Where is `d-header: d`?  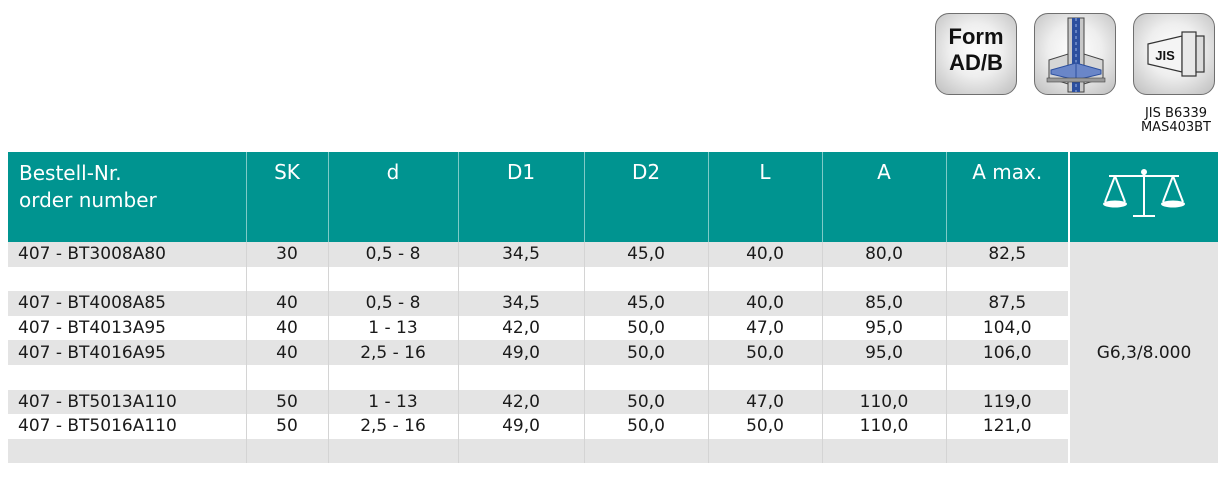
d-header: d is located at coordinates (393, 197).